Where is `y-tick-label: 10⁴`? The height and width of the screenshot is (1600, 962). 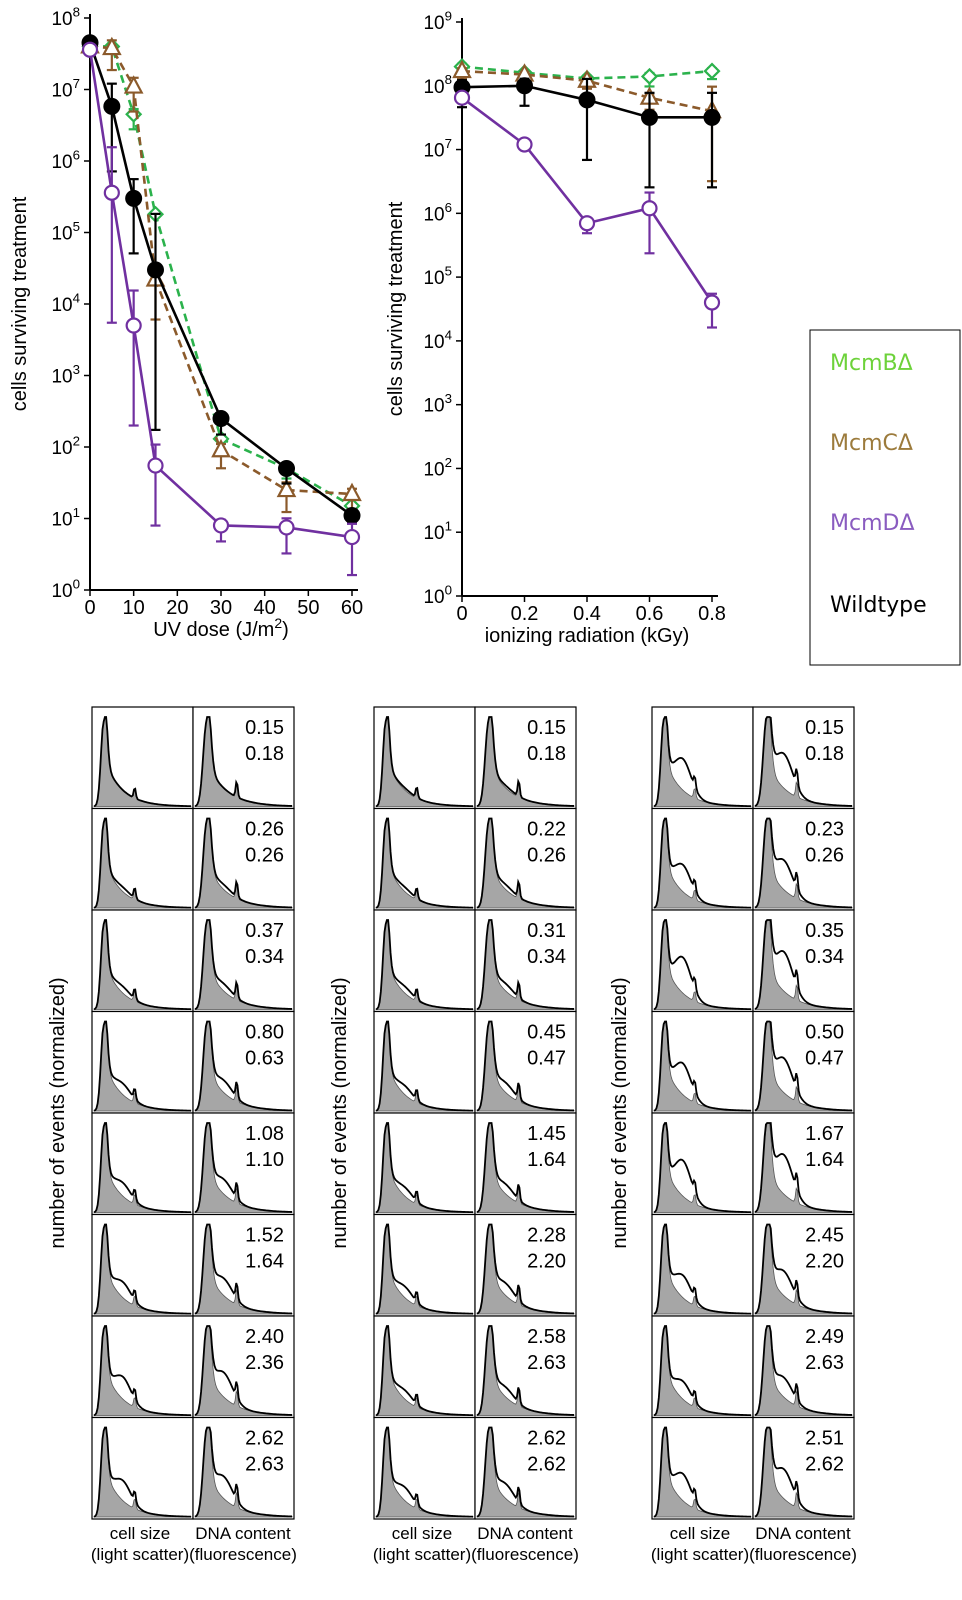 y-tick-label: 10⁴ is located at coordinates (437, 340).